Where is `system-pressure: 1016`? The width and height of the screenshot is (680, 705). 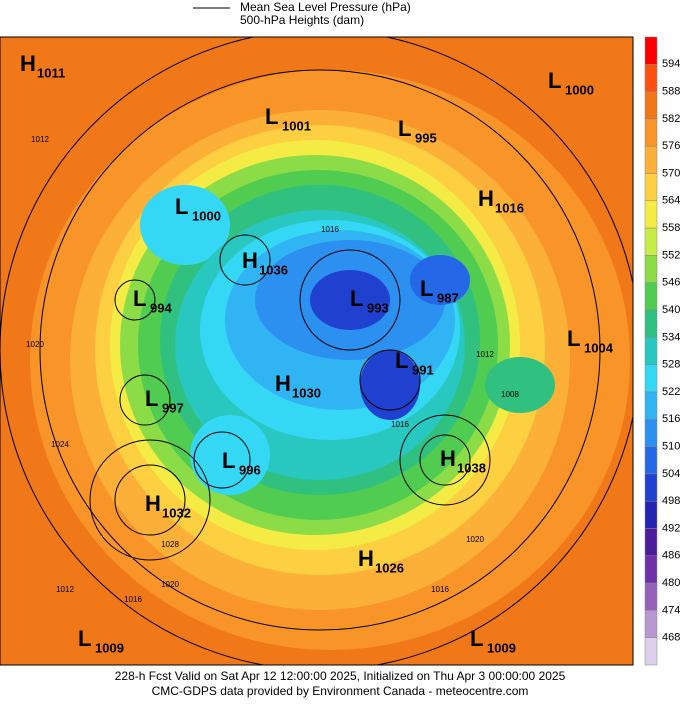 system-pressure: 1016 is located at coordinates (509, 207).